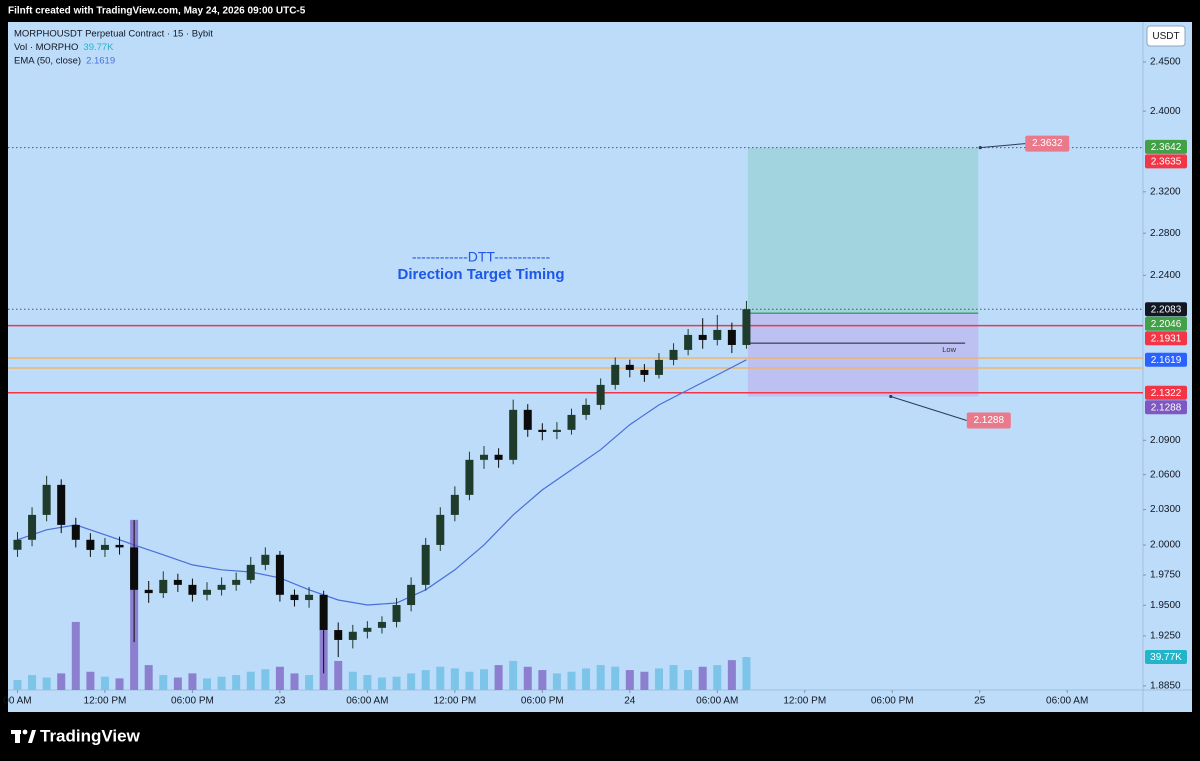  I want to click on price-tag-label: 2.1931, so click(1166, 338).